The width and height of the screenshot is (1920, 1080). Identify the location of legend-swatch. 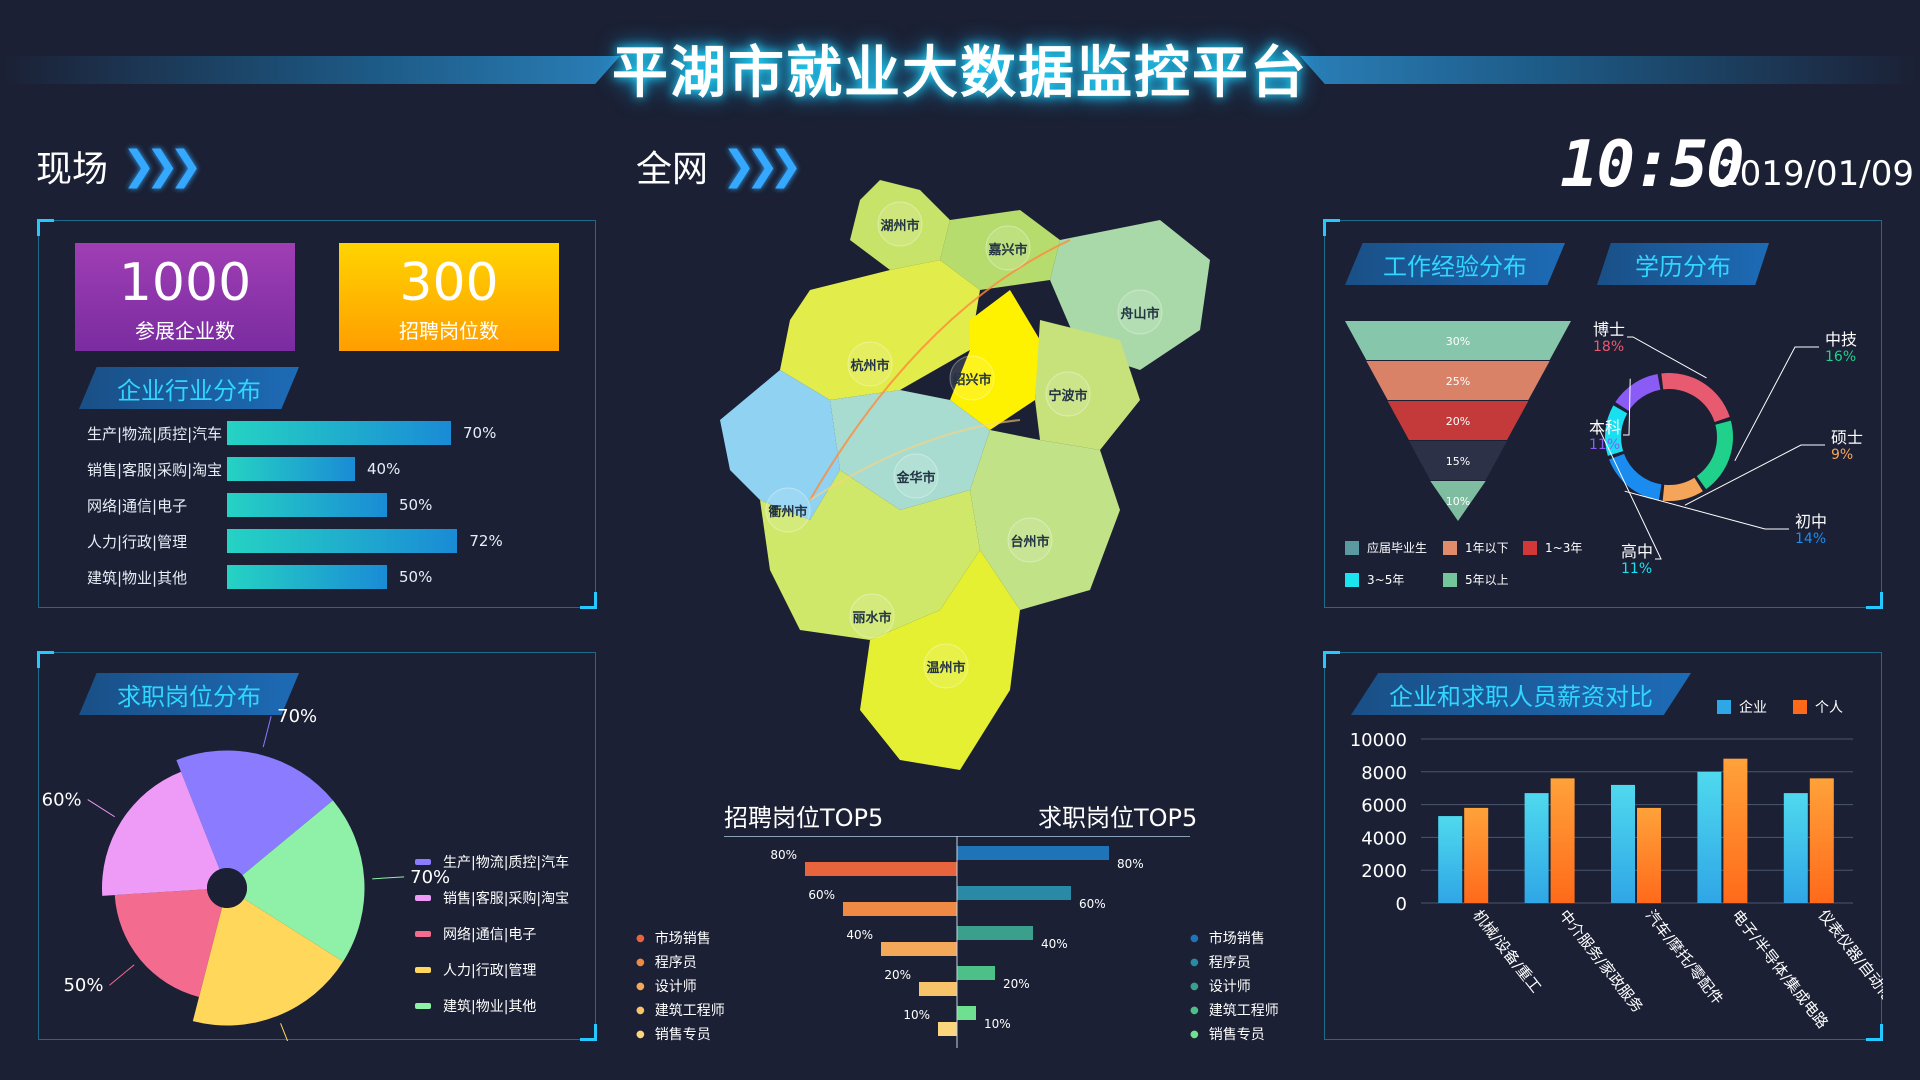
(1352, 547).